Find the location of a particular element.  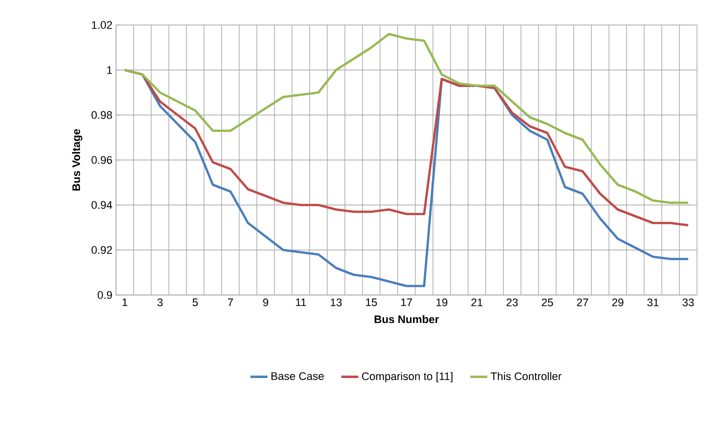

x-tick-label: 25 is located at coordinates (547, 302).